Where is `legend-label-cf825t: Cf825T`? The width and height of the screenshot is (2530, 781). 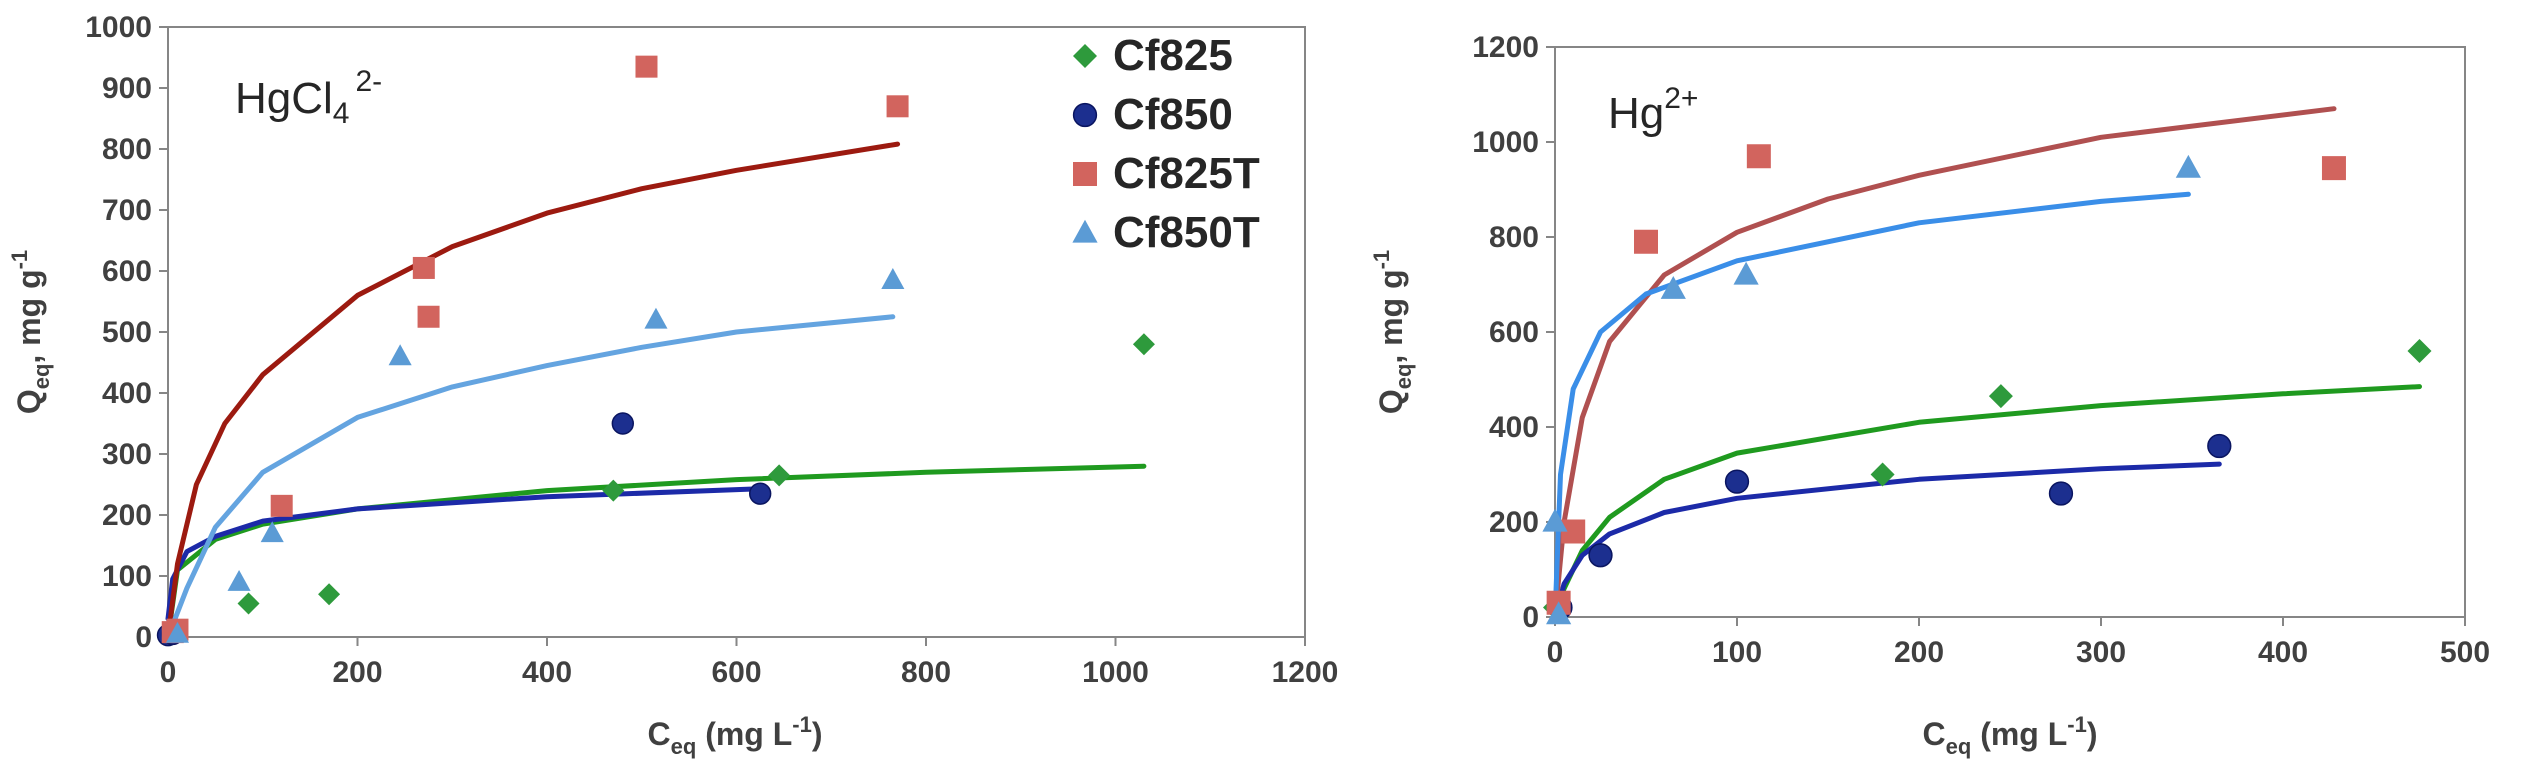 legend-label-cf825t: Cf825T is located at coordinates (1186, 173).